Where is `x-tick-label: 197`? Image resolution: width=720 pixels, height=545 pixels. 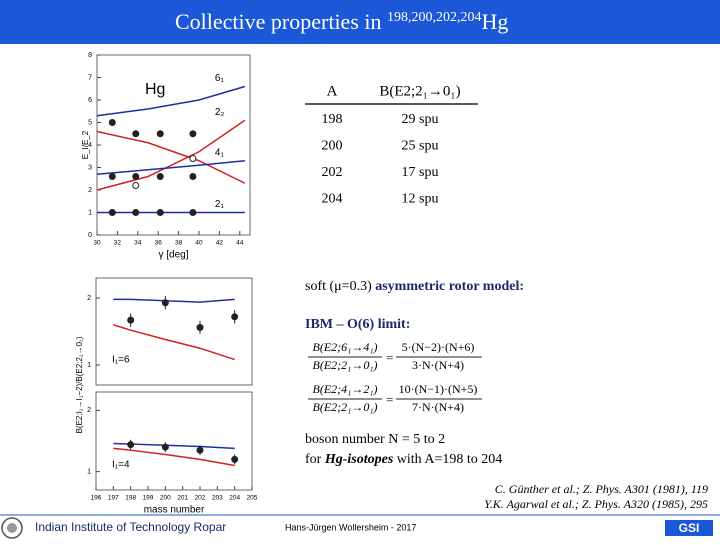
x-tick-label: 197 is located at coordinates (113, 498).